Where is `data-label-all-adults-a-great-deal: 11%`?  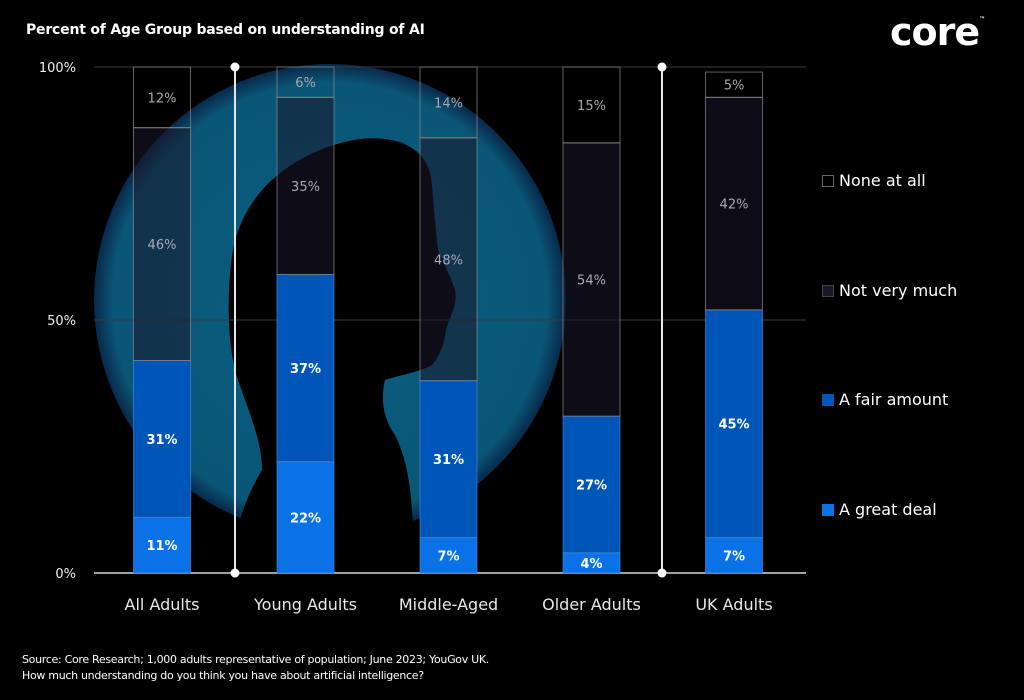
data-label-all-adults-a-great-deal: 11% is located at coordinates (161, 546).